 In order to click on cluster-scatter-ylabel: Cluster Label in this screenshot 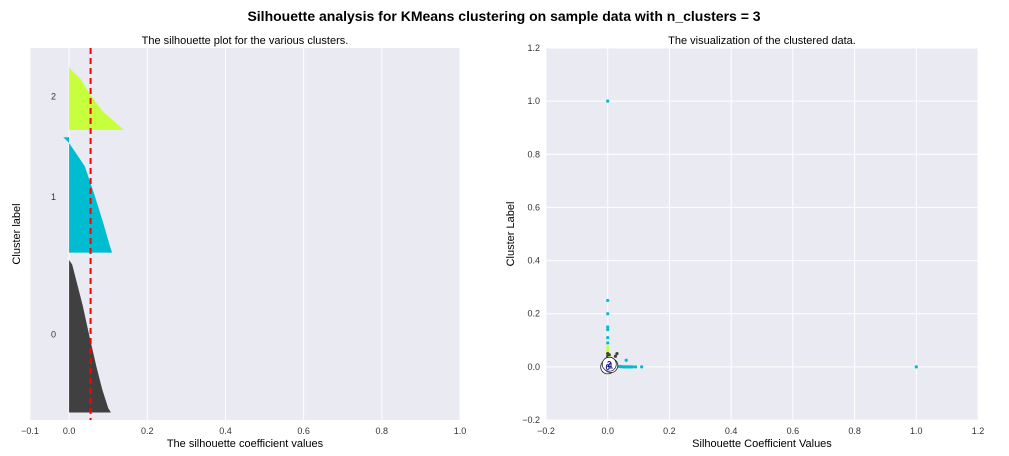, I will do `click(511, 234)`.